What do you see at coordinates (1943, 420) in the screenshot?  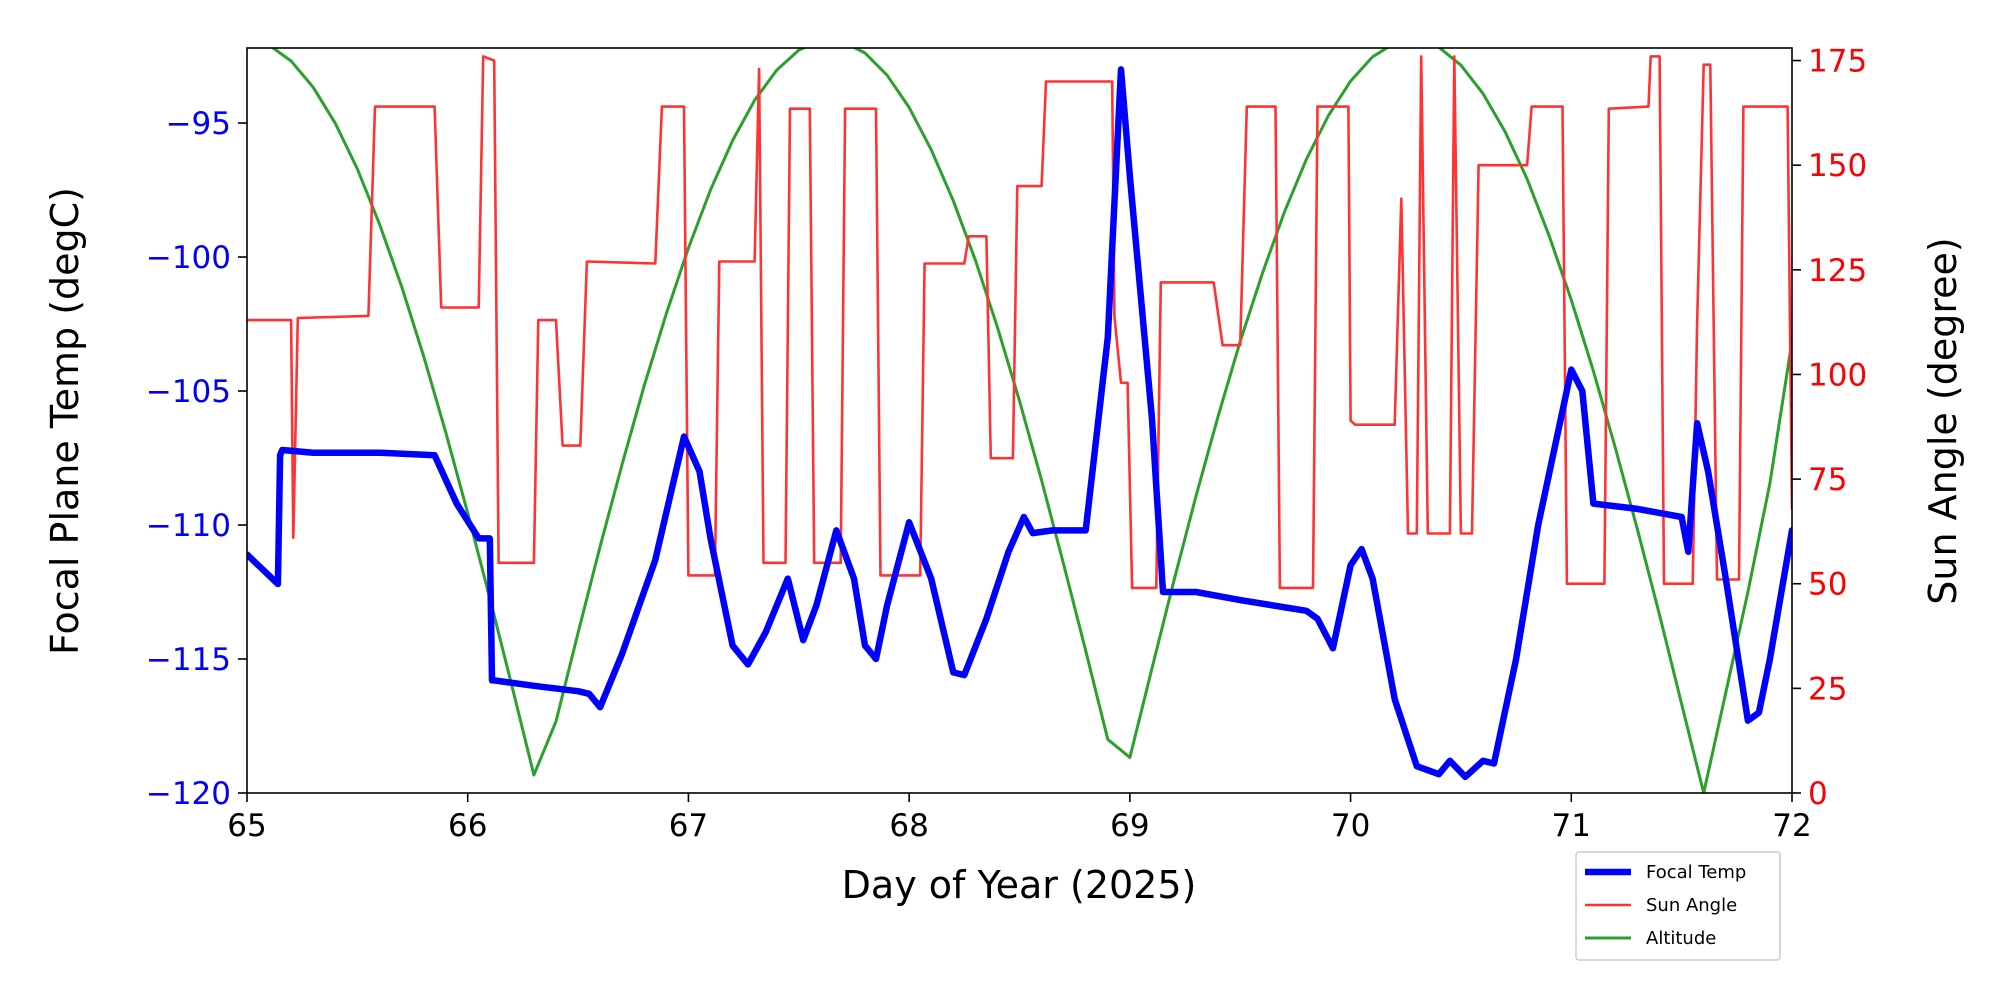 I see `right-y-axis-label: Sun Angle (degree)` at bounding box center [1943, 420].